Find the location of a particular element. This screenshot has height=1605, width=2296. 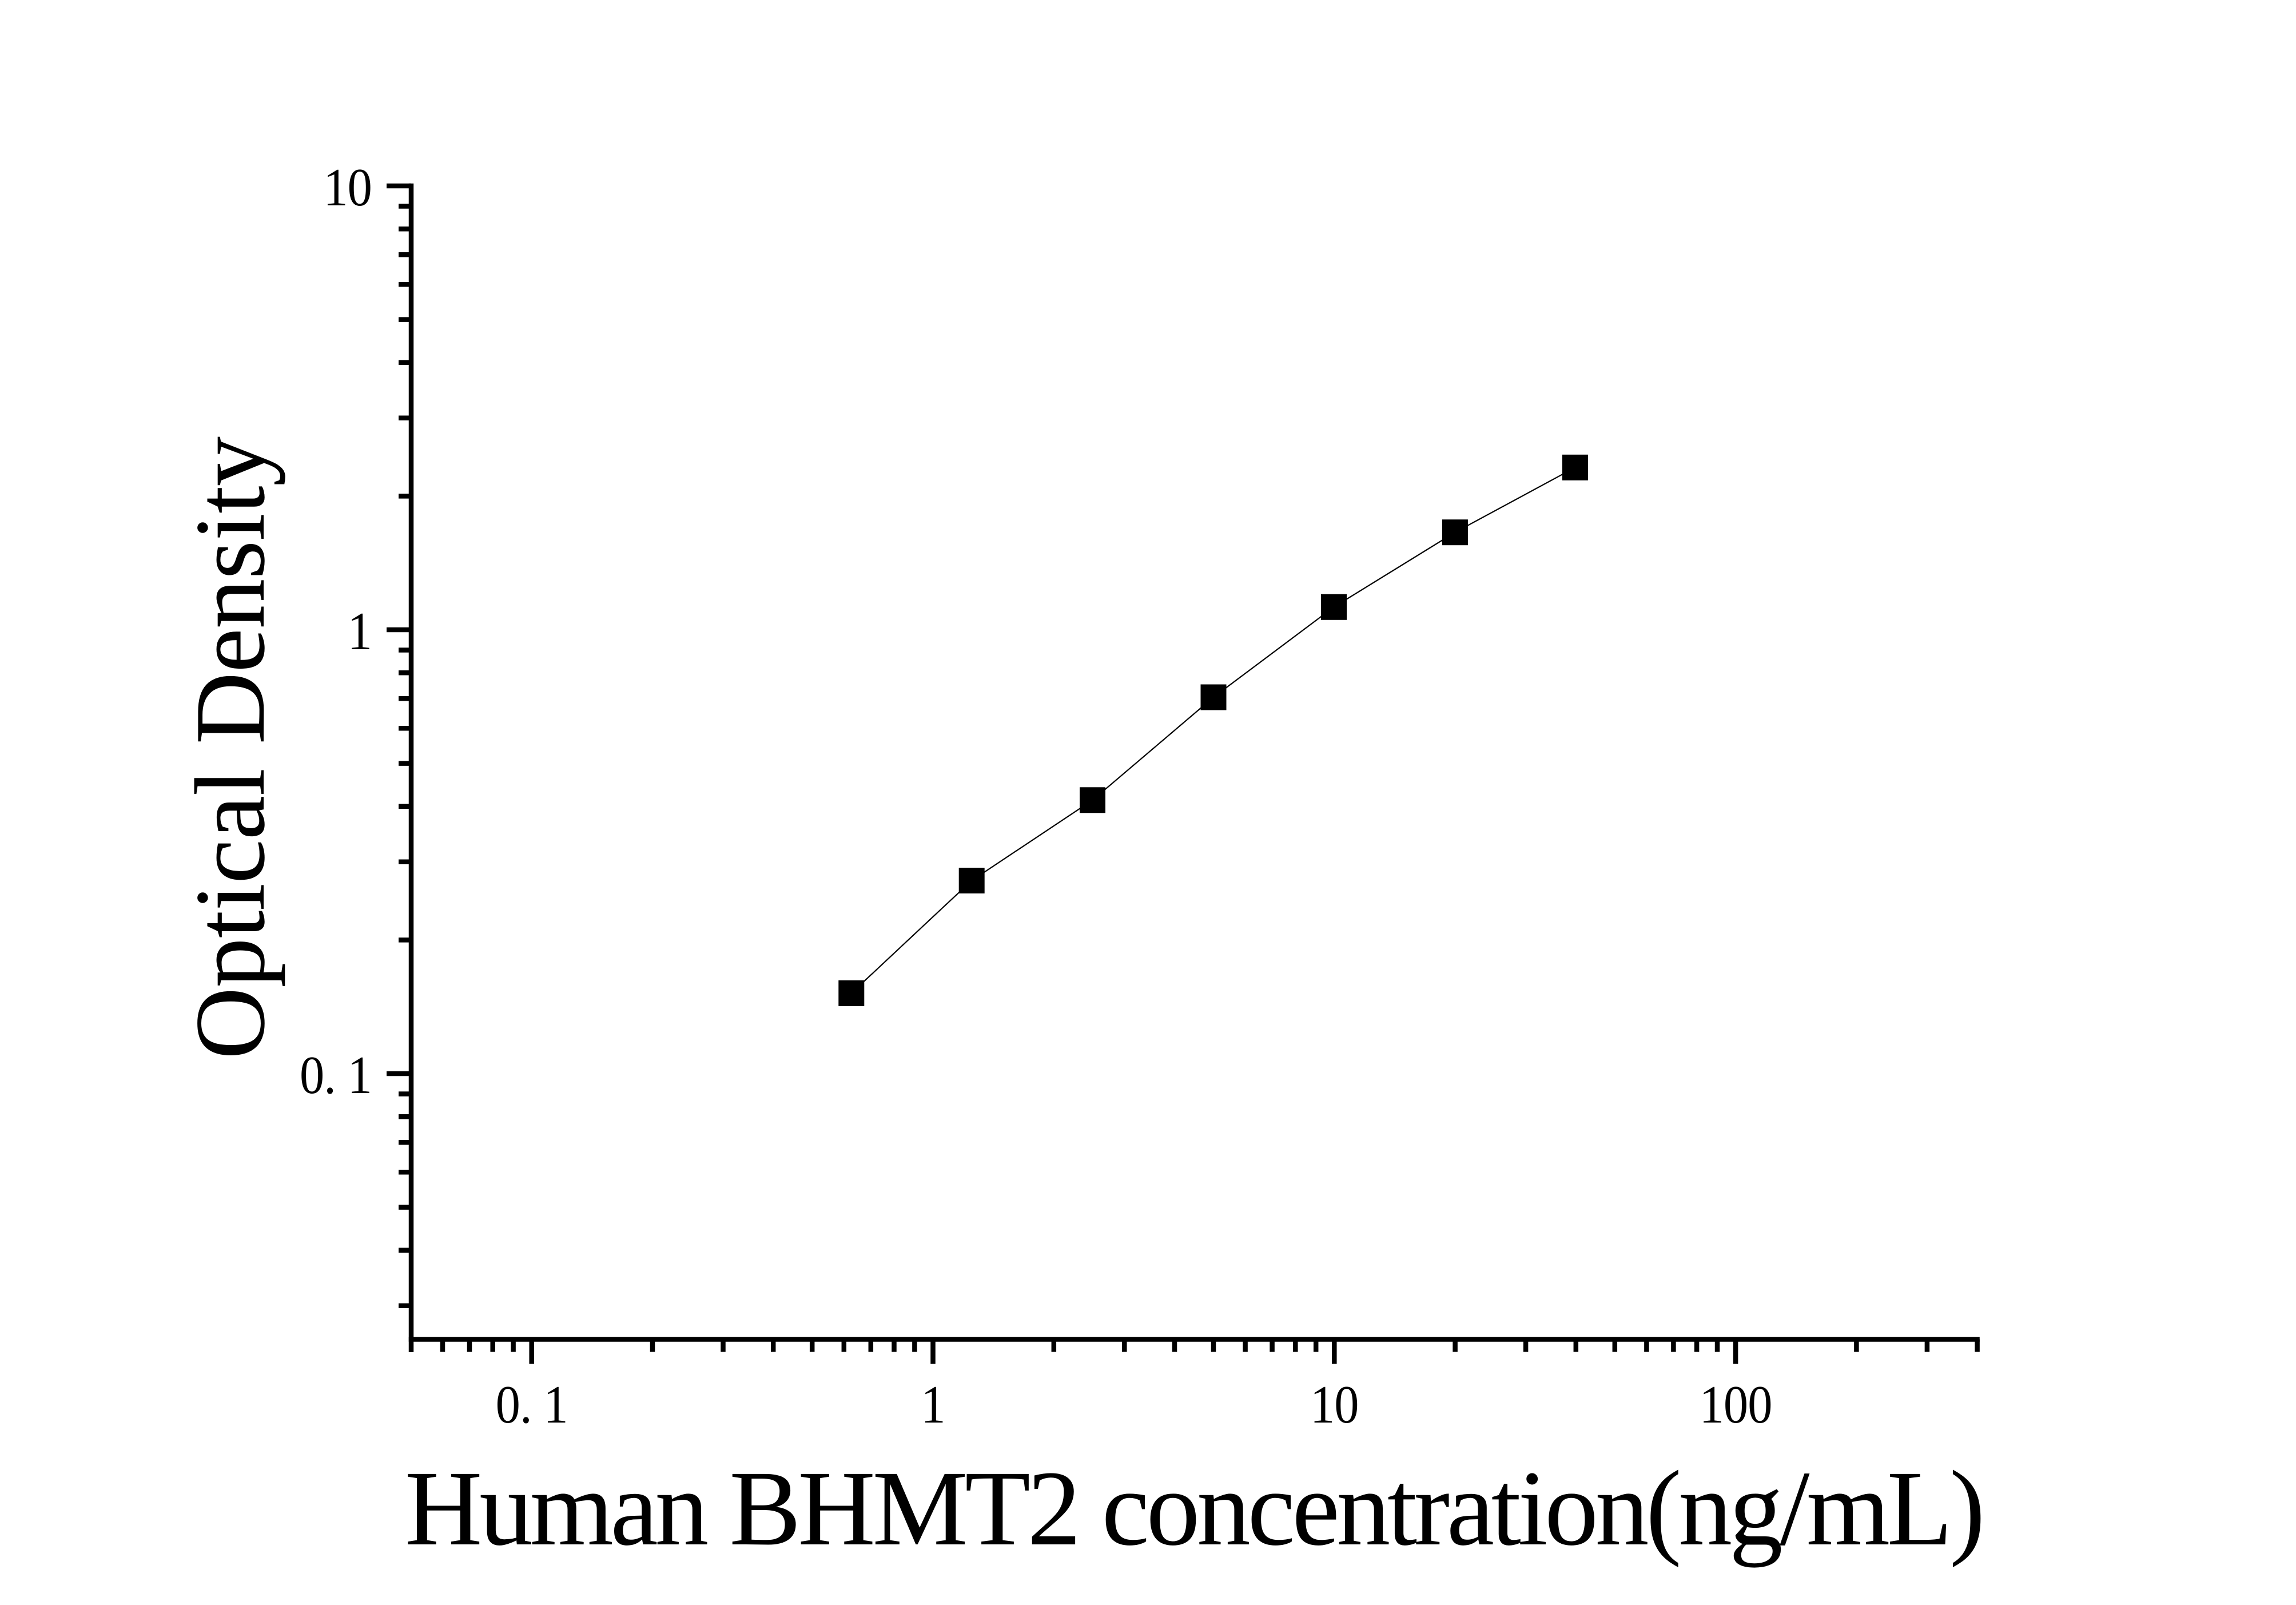

svg-text:Human BHMT2 concentration(ng/m: Human BHMT2 concentration(ng/mL) is located at coordinates (1194, 1508).